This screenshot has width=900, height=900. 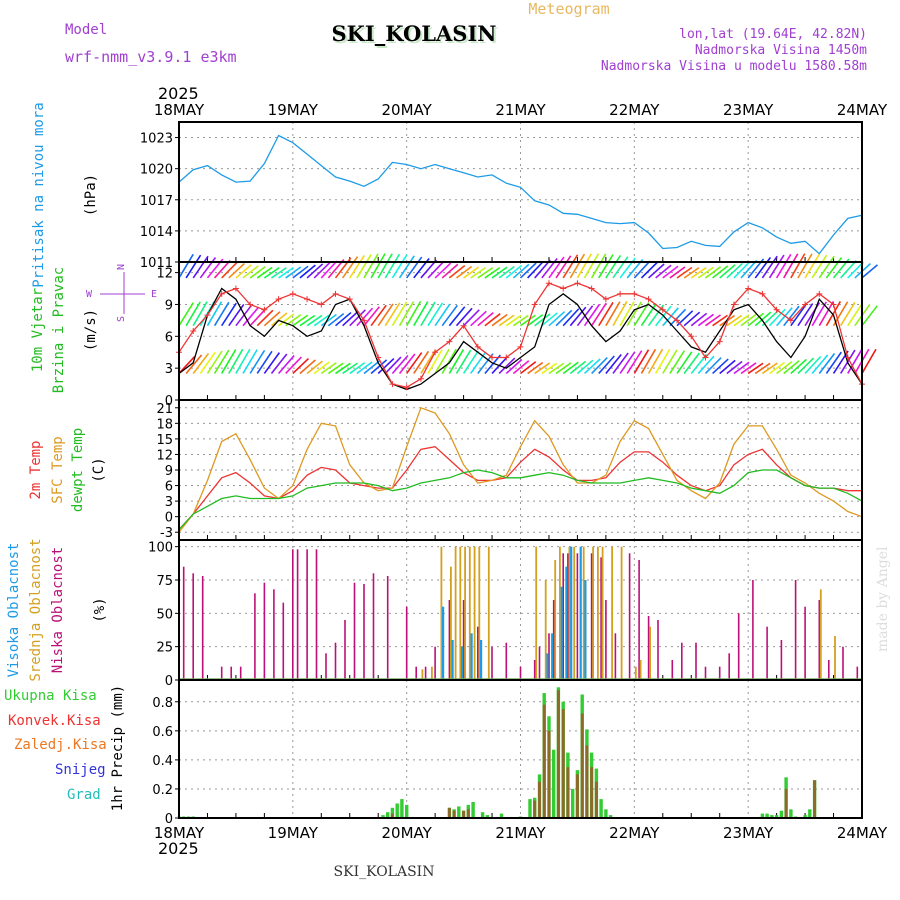 I want to click on y-tick-label: 0.8, so click(x=162, y=703).